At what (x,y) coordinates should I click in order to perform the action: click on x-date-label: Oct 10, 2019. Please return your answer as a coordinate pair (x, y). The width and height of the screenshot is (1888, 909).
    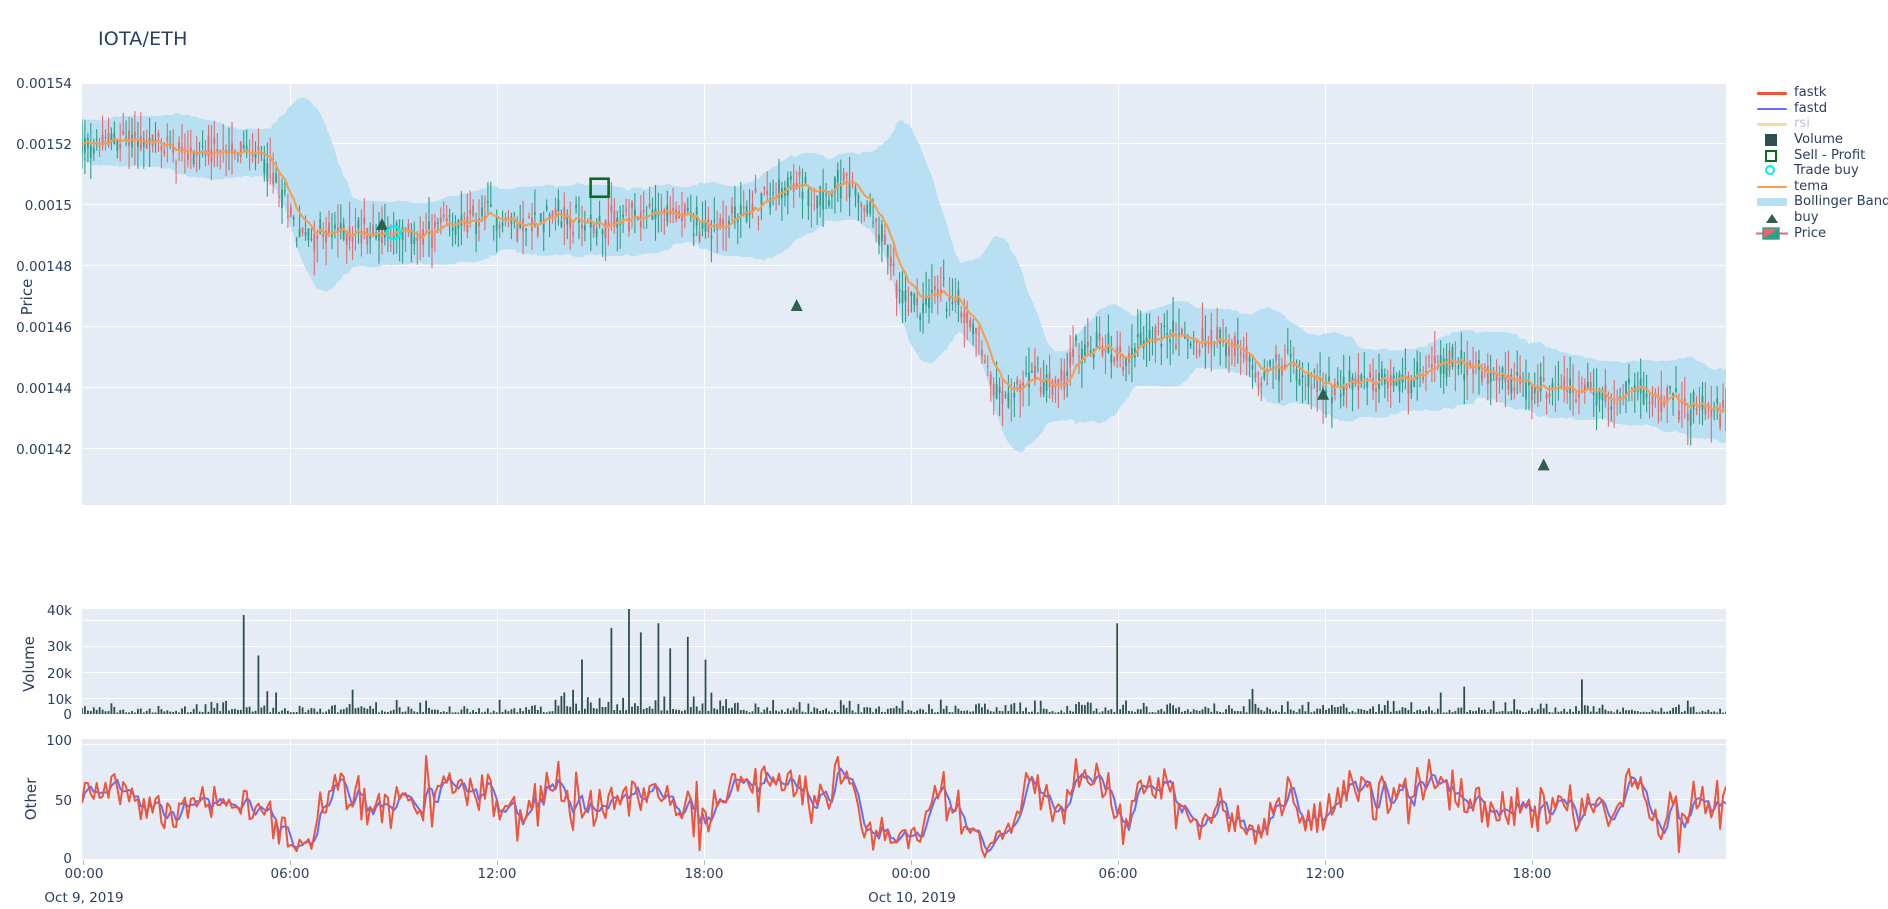
    Looking at the image, I should click on (912, 898).